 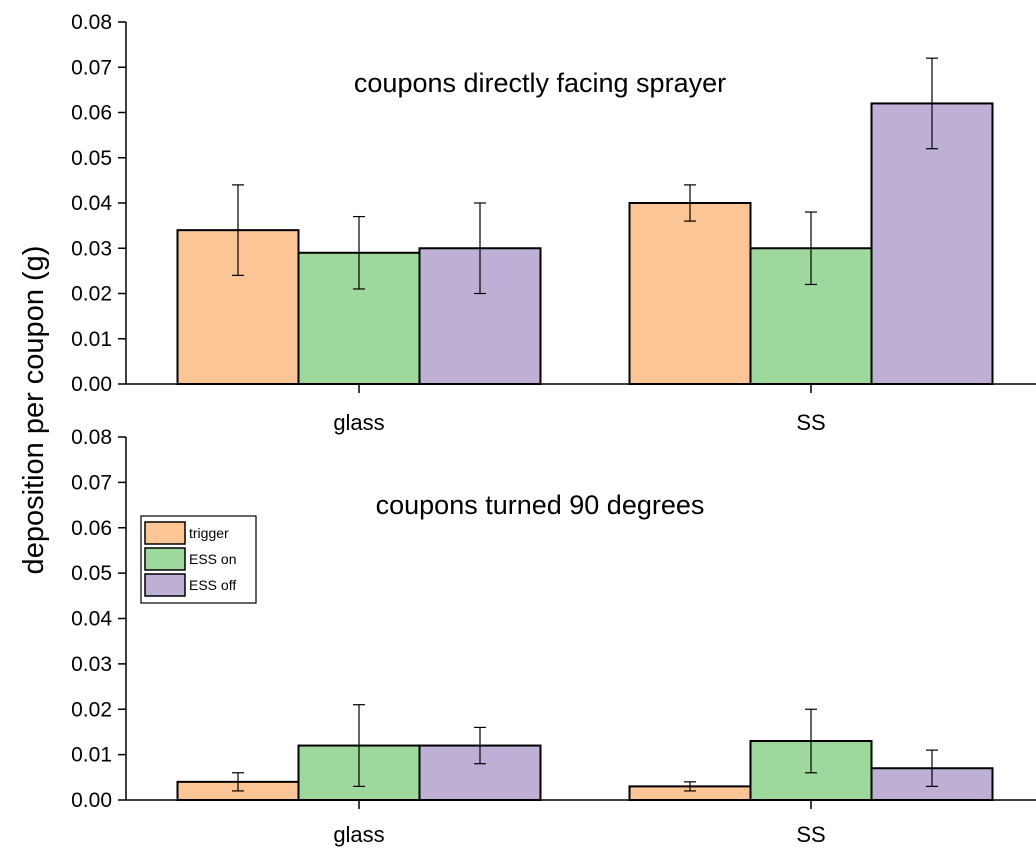 What do you see at coordinates (91, 294) in the screenshot?
I see `y-tick-label-0-2: 0.02` at bounding box center [91, 294].